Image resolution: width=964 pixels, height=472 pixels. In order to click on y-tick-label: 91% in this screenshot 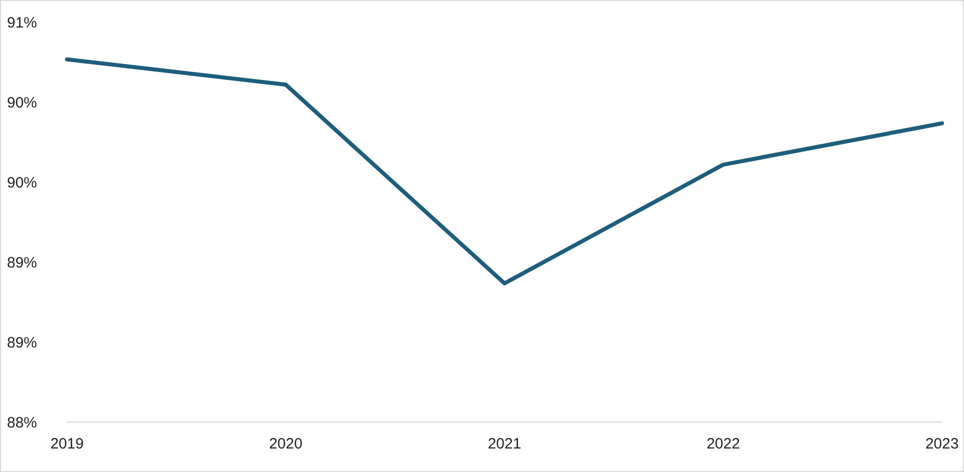, I will do `click(22, 23)`.